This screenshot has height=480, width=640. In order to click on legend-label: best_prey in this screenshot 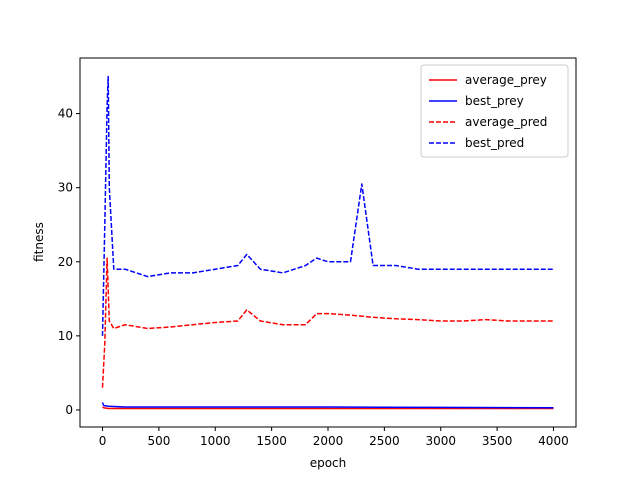, I will do `click(494, 101)`.